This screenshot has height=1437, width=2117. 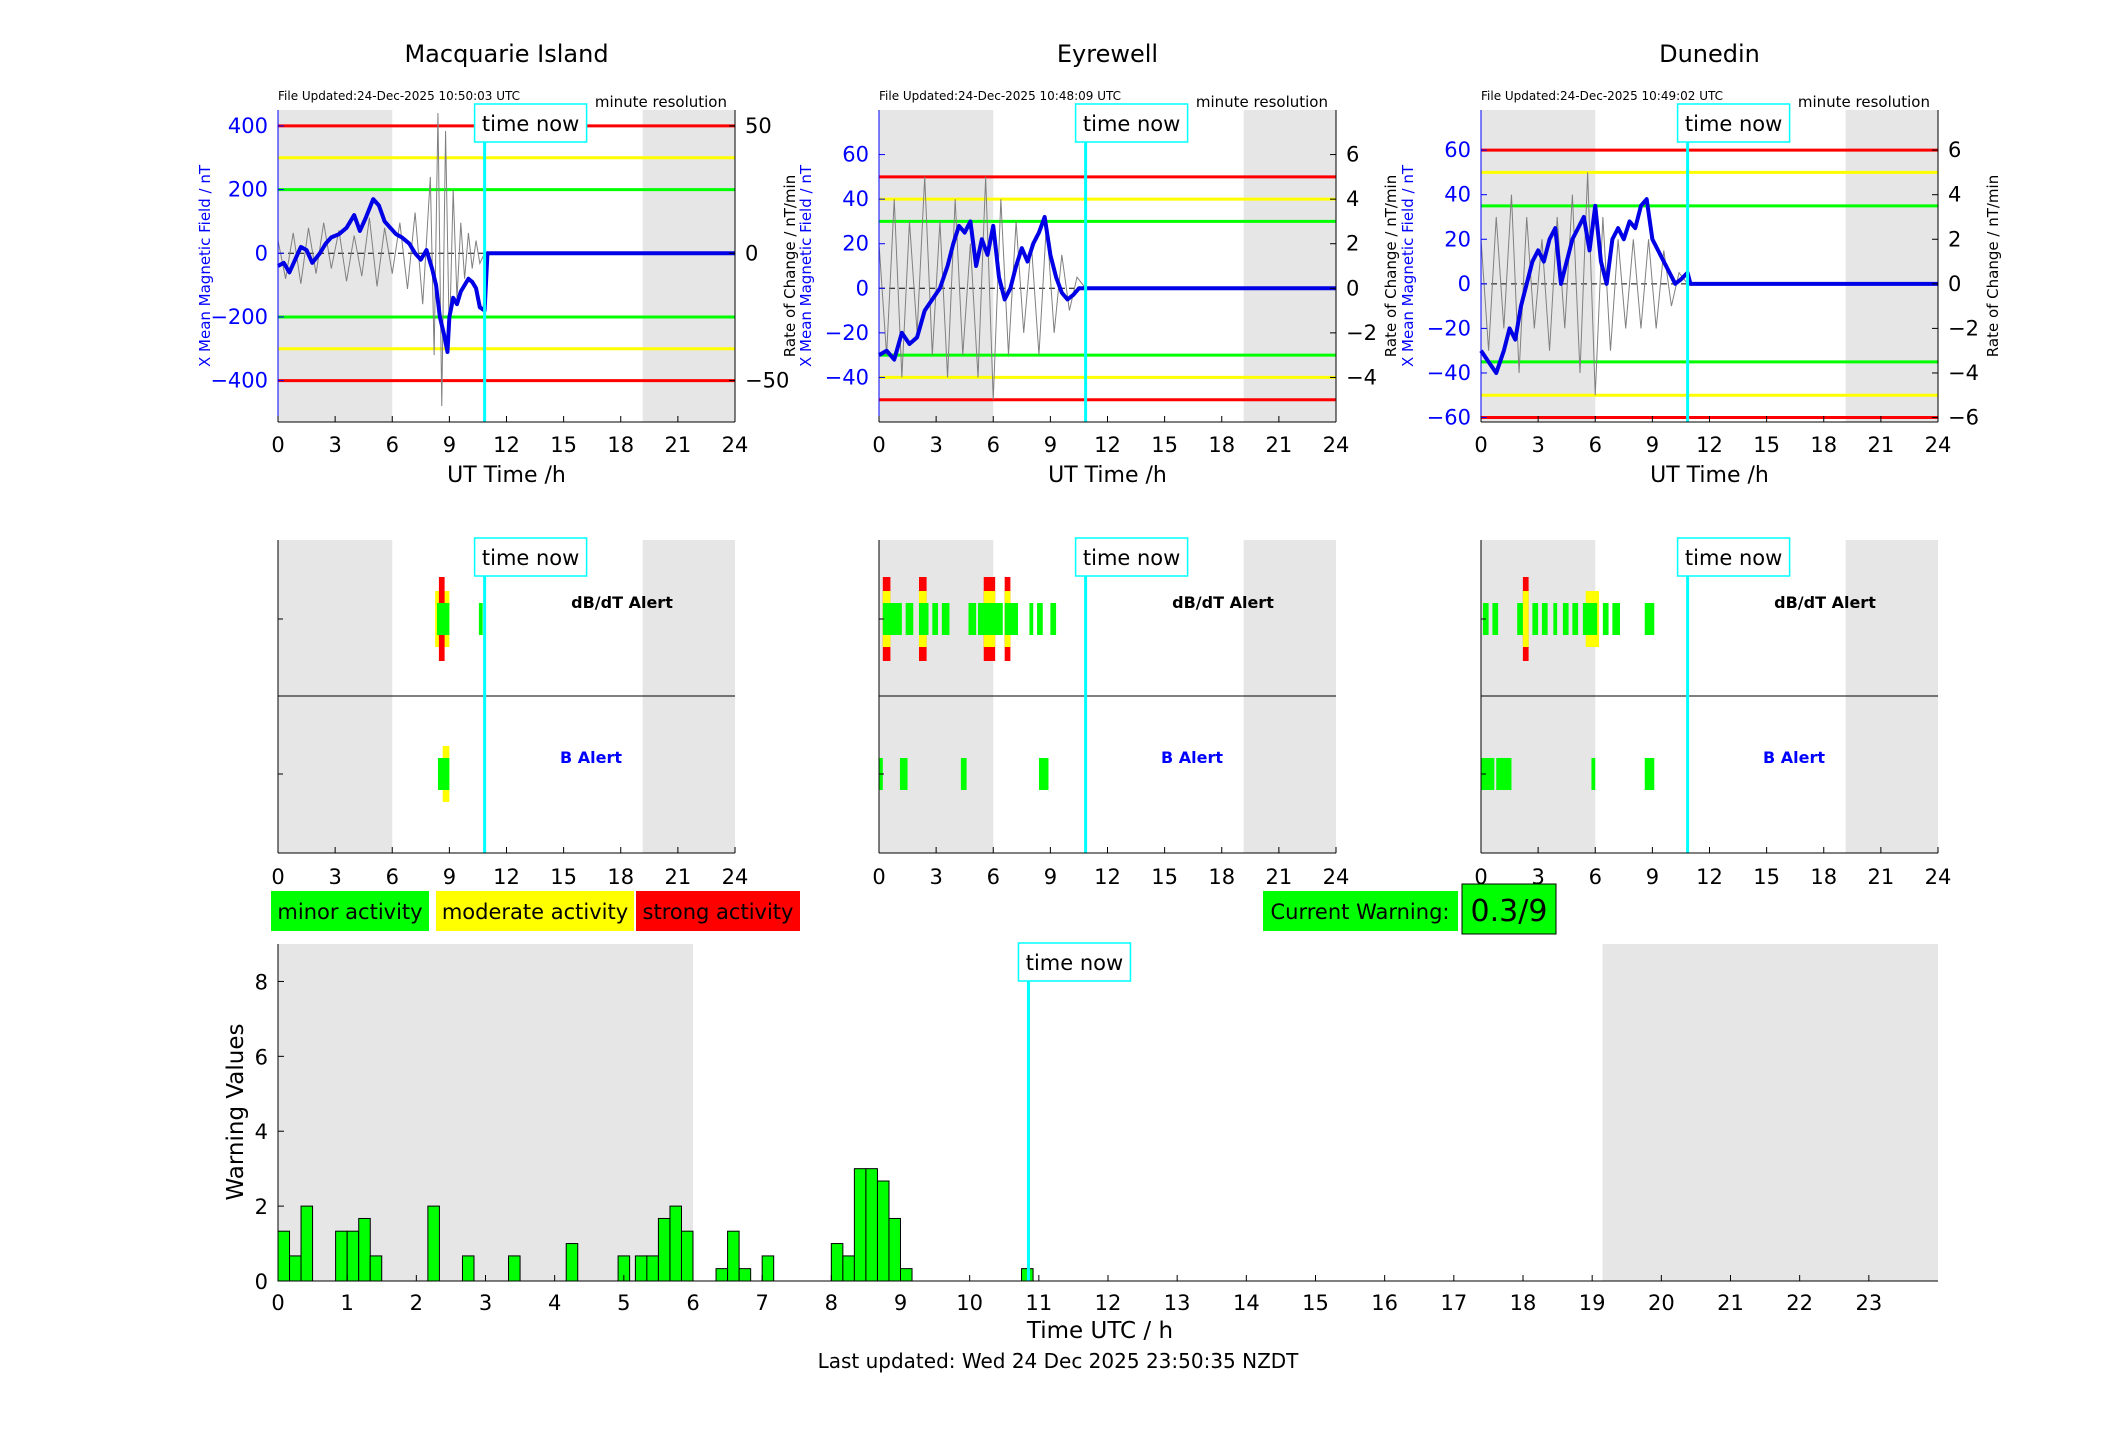 I want to click on y-right-tick-label: −4, so click(x=1361, y=377).